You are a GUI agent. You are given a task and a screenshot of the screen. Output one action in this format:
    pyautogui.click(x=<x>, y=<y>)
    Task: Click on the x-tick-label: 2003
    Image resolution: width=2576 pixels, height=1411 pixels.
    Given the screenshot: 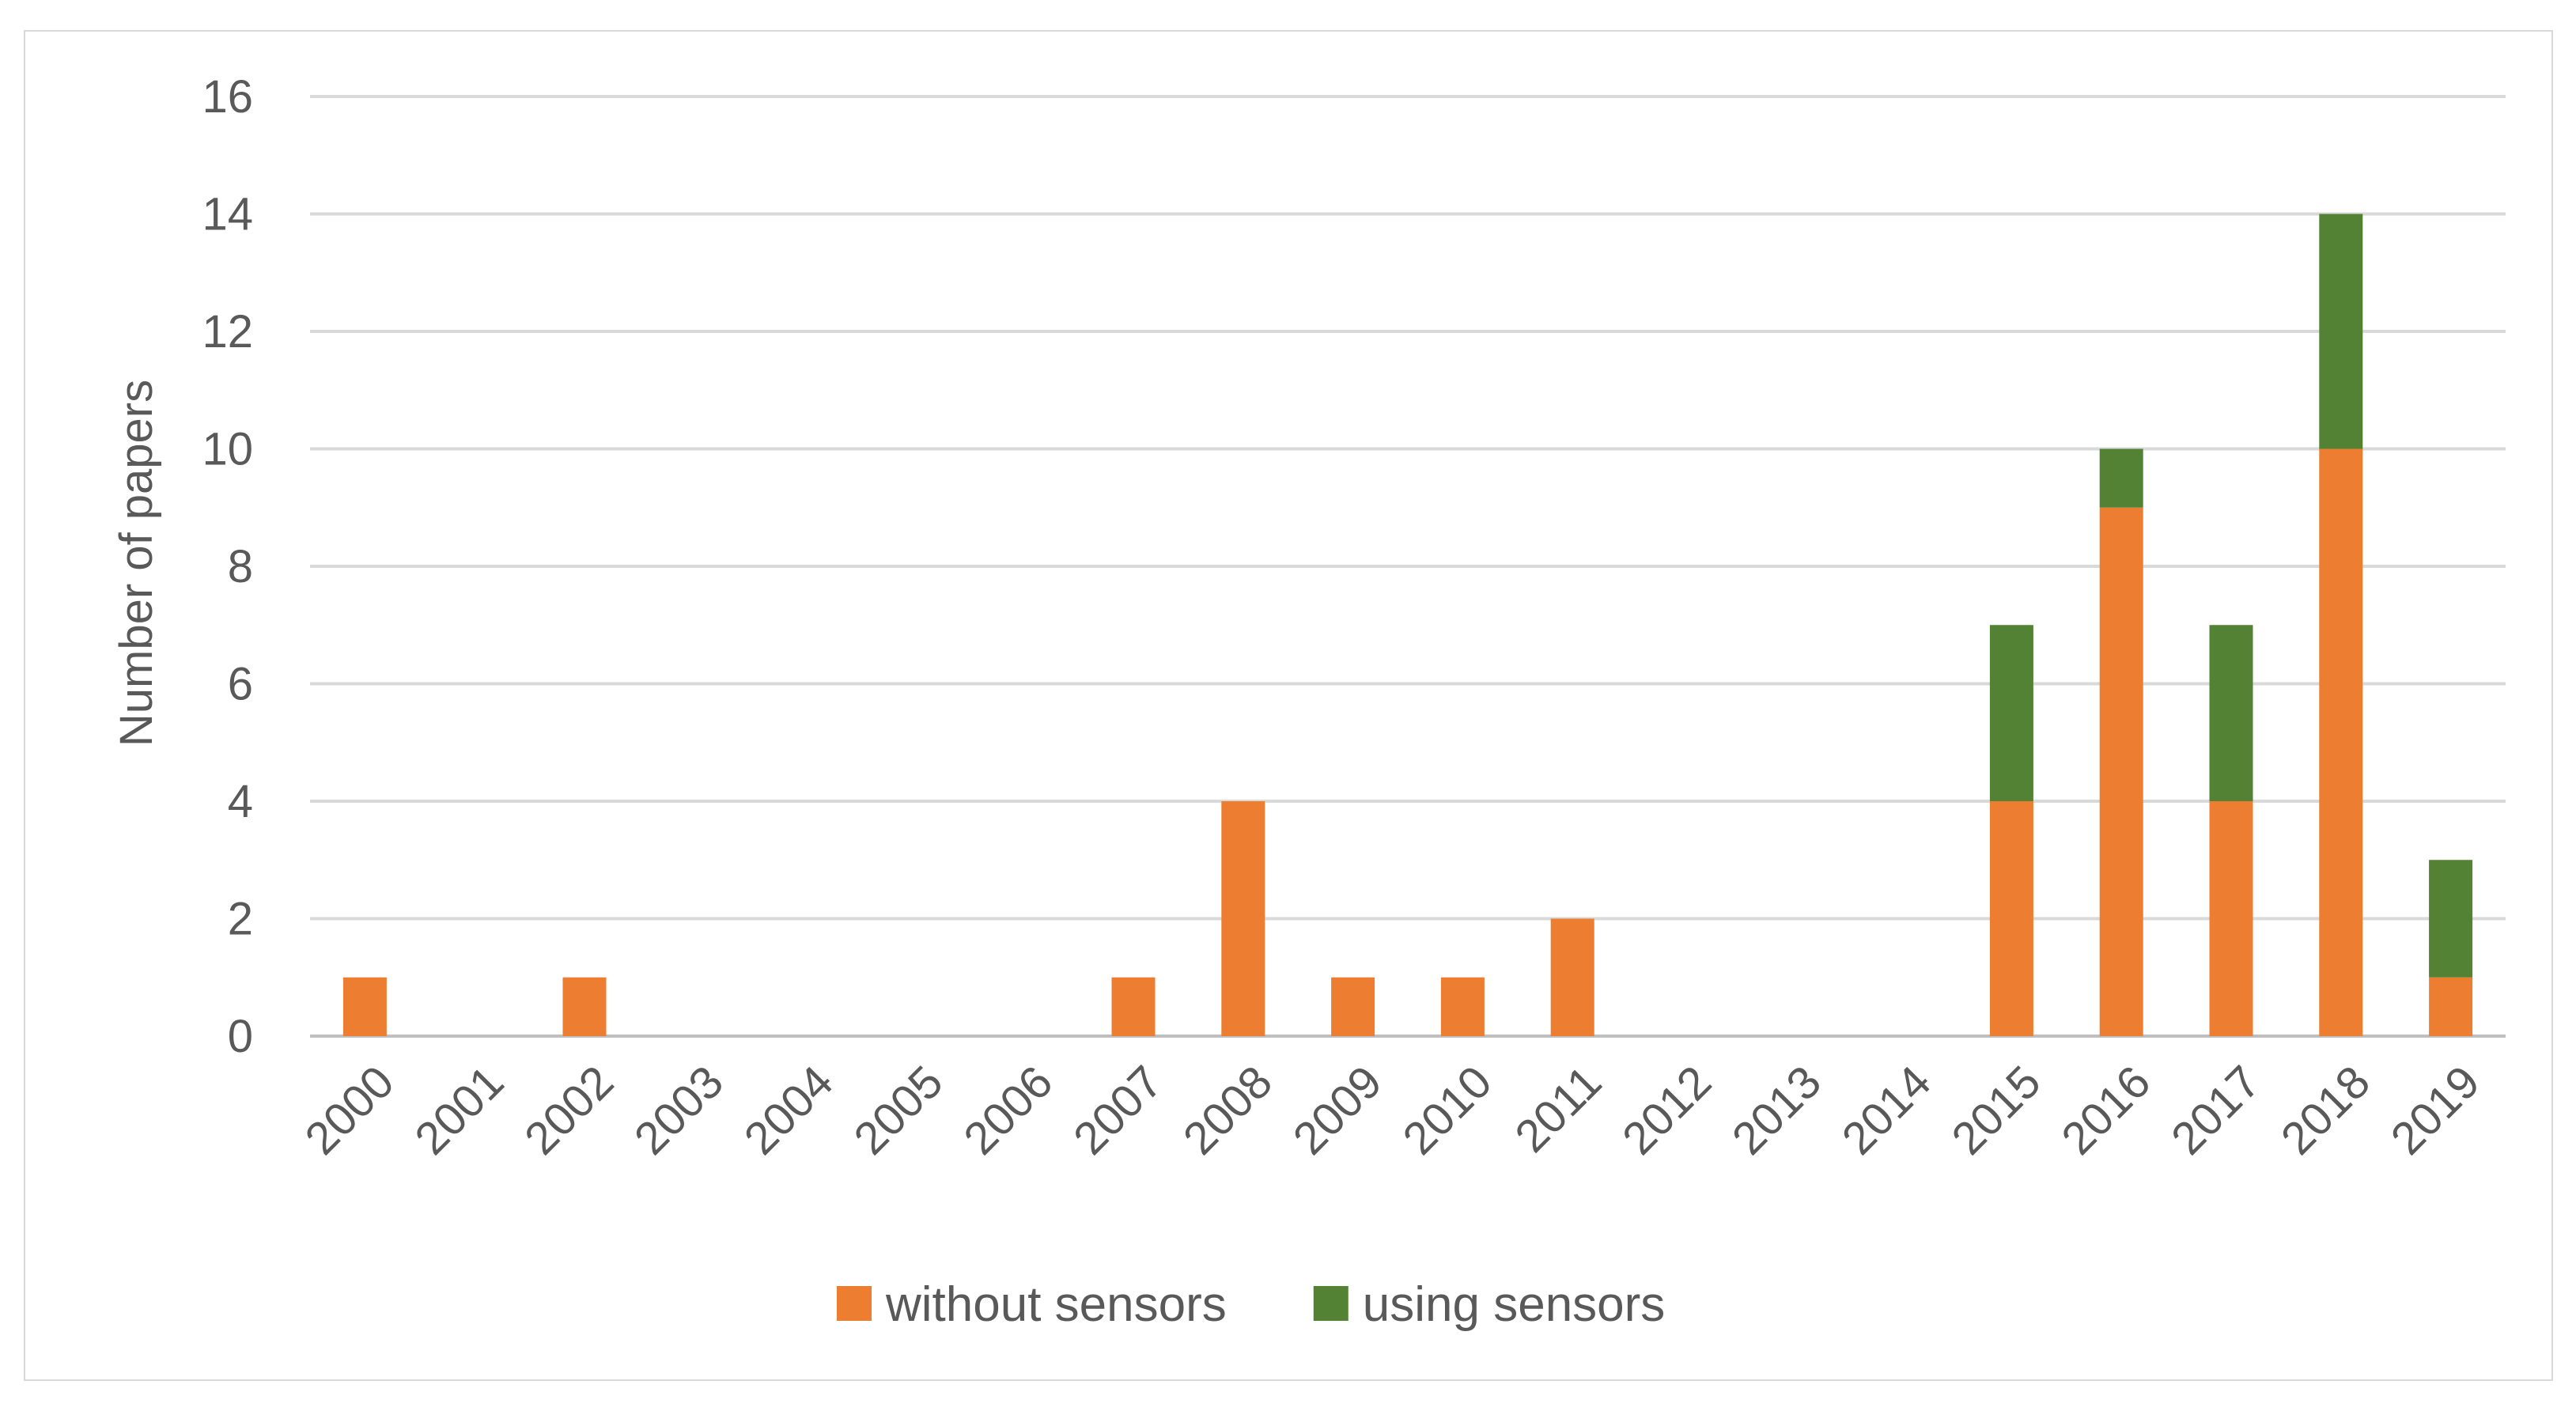 What is the action you would take?
    pyautogui.click(x=679, y=1110)
    